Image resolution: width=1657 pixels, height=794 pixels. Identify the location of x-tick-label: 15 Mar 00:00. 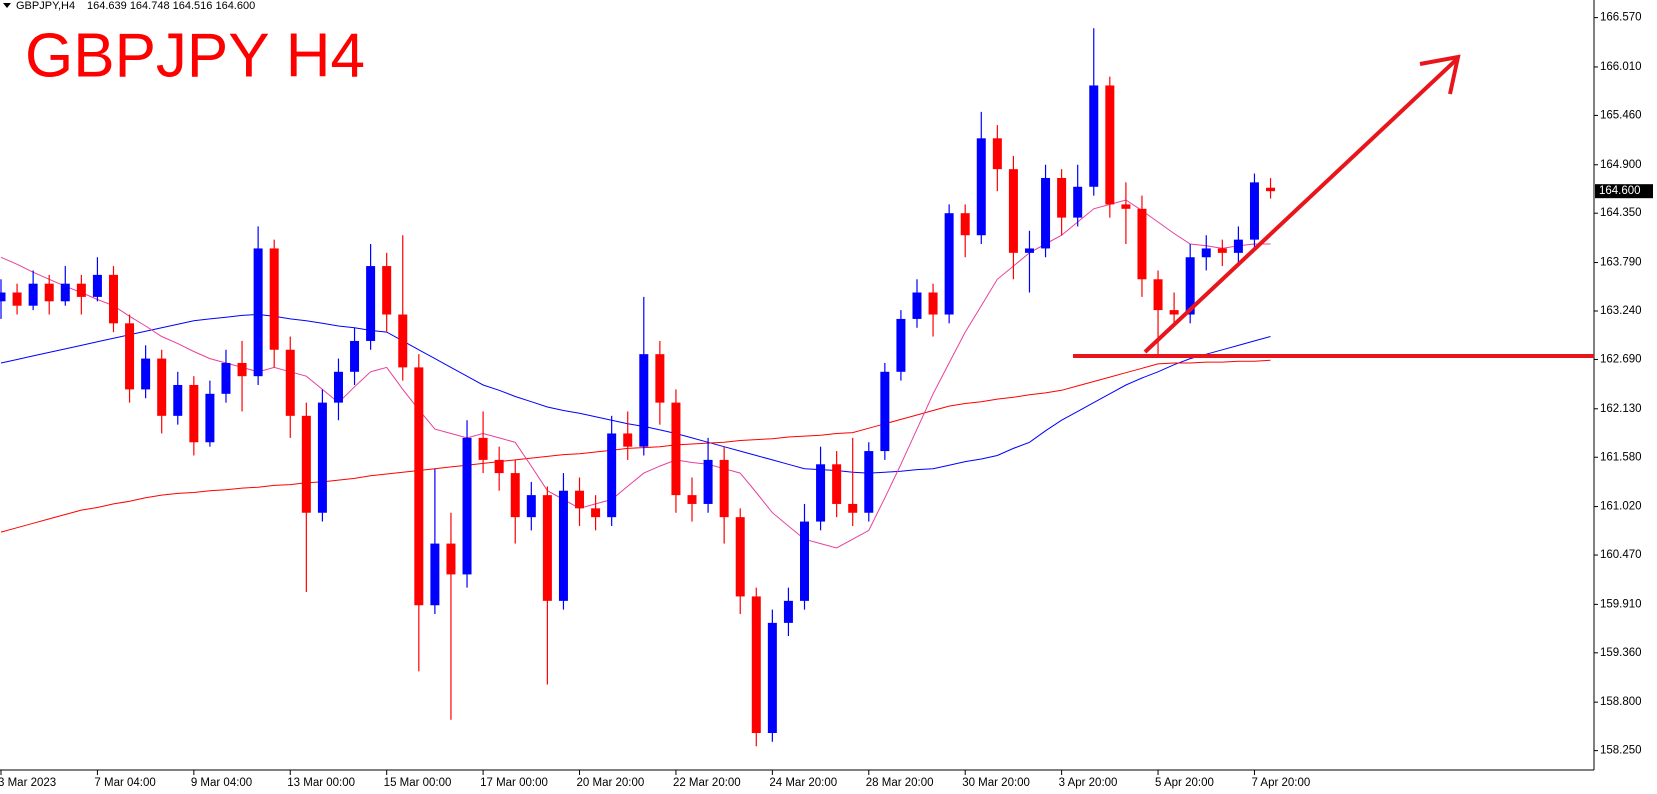
(418, 783).